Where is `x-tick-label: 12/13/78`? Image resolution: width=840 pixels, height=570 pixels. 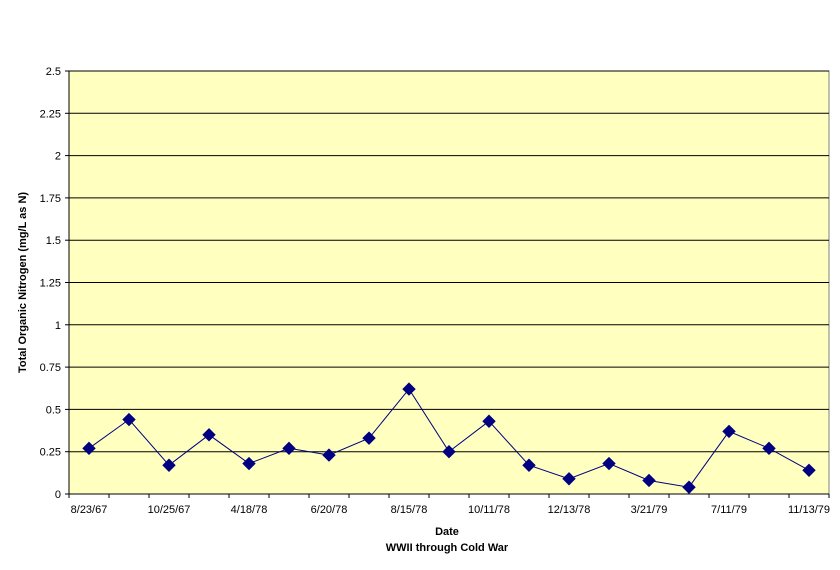
x-tick-label: 12/13/78 is located at coordinates (569, 510).